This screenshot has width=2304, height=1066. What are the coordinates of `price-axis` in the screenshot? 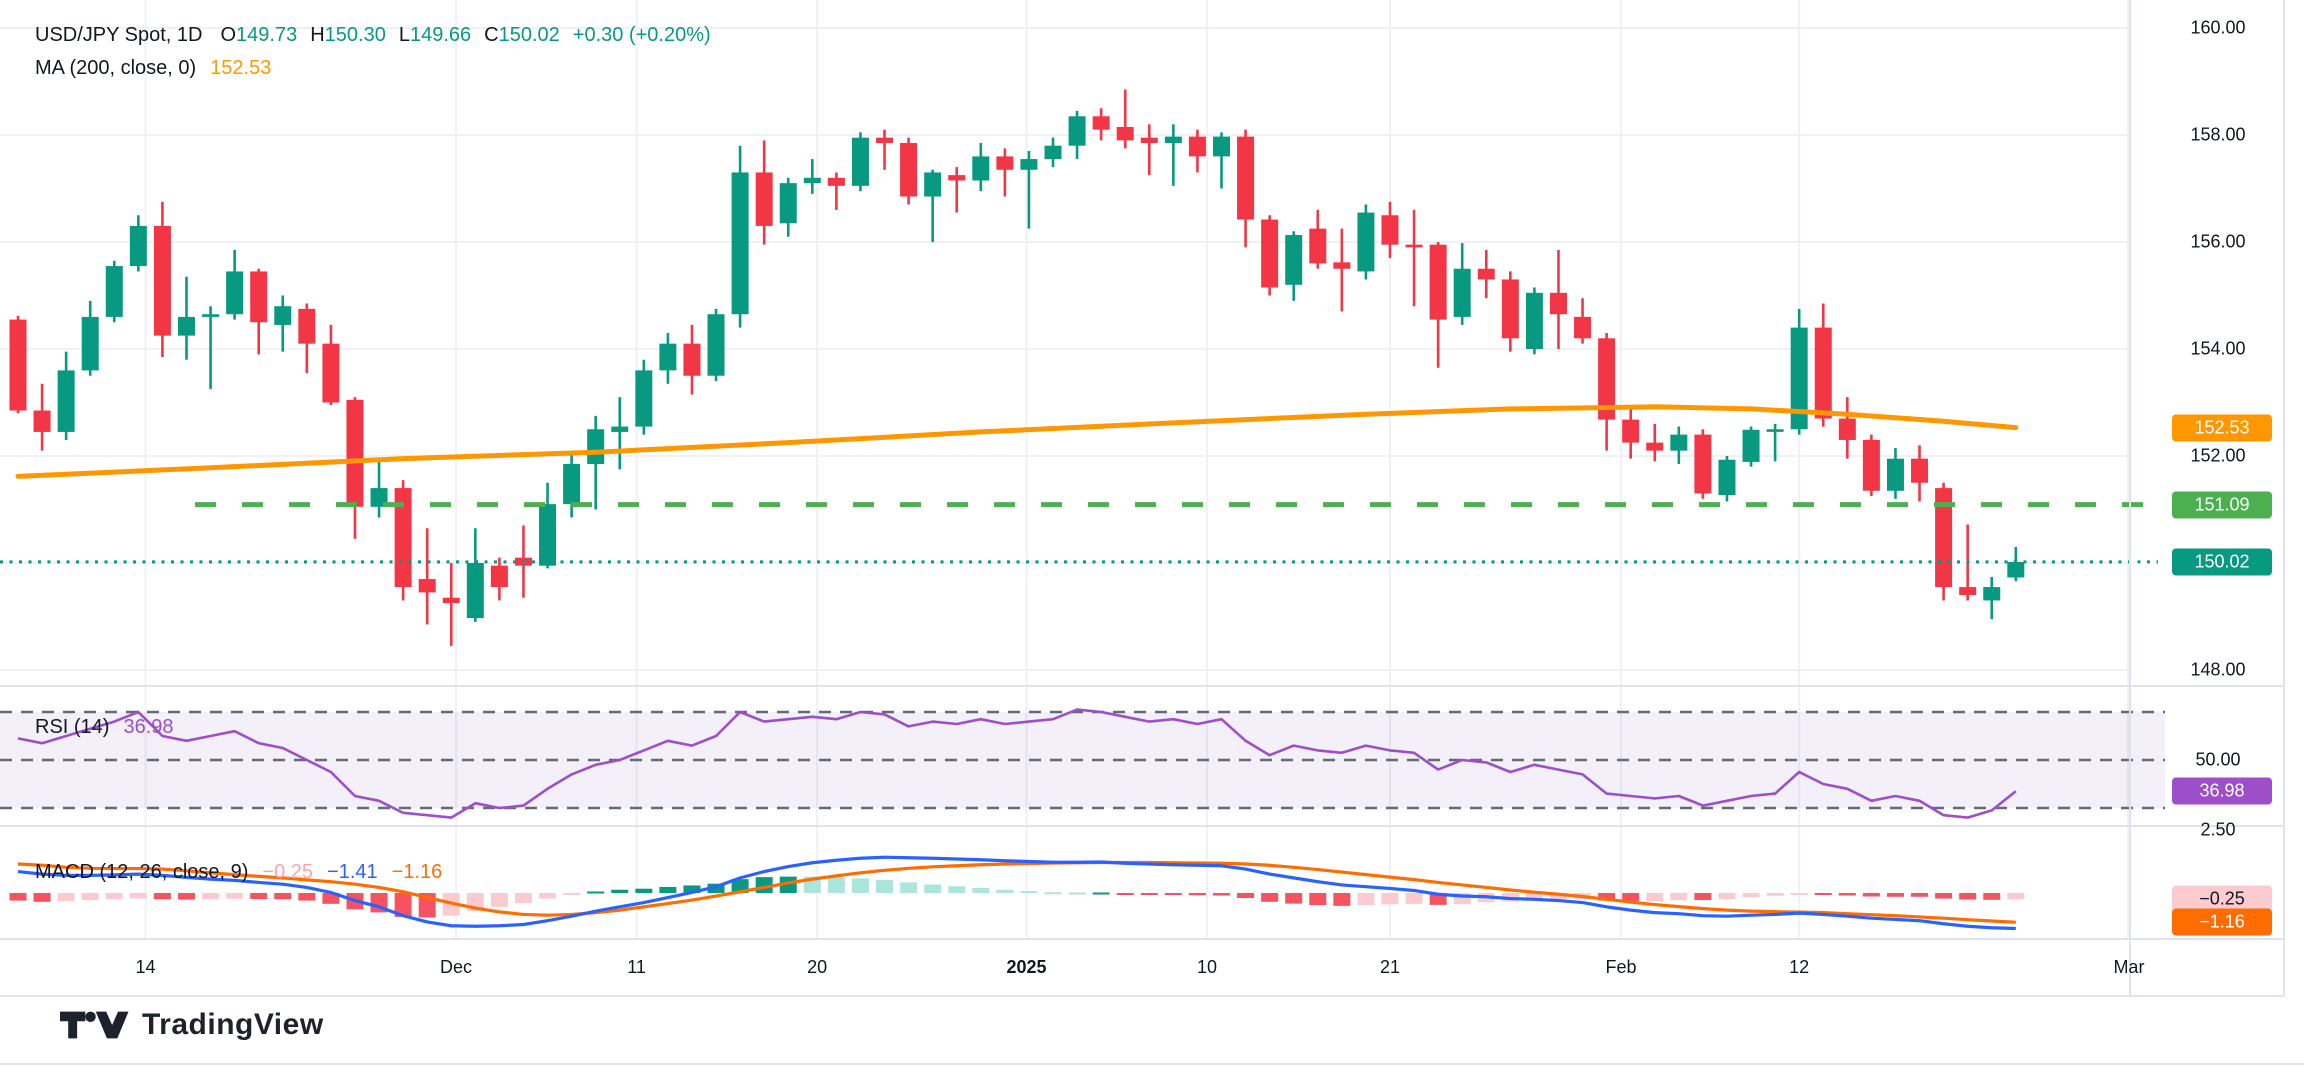 It's located at (2217, 498).